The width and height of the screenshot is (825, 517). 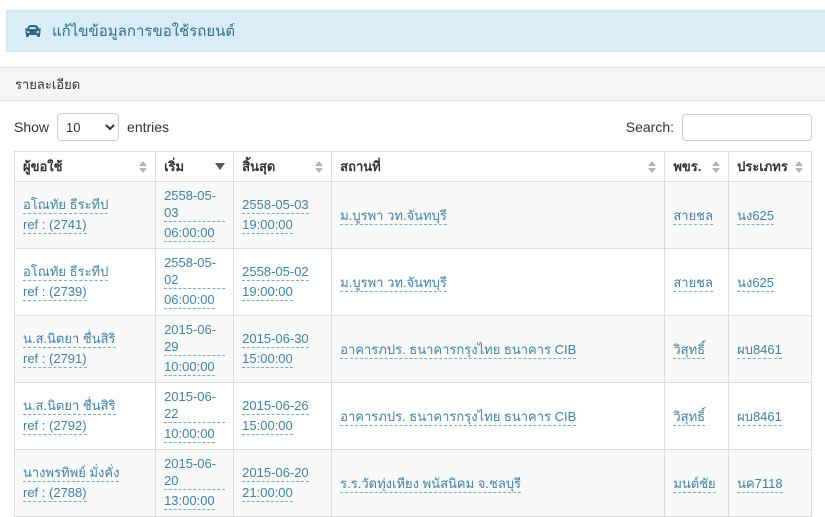 What do you see at coordinates (55, 225) in the screenshot?
I see `ref-link: ref : (2741)` at bounding box center [55, 225].